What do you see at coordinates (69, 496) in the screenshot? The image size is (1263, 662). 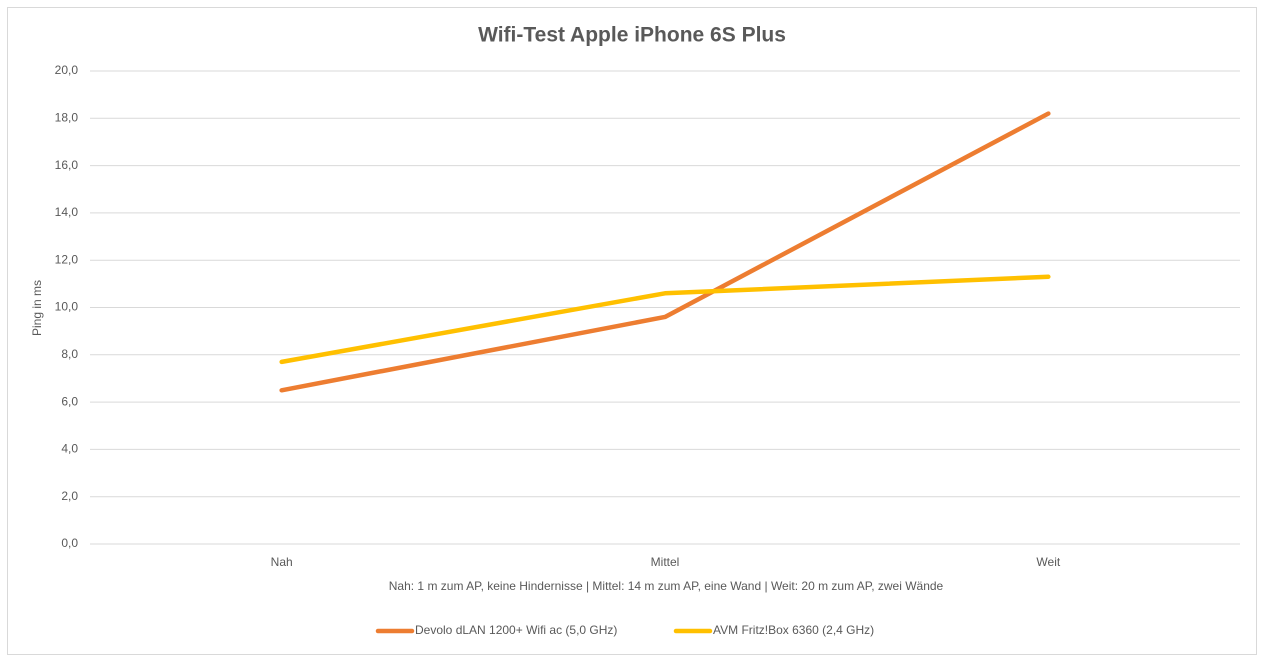 I see `y-tick-label: 2,0` at bounding box center [69, 496].